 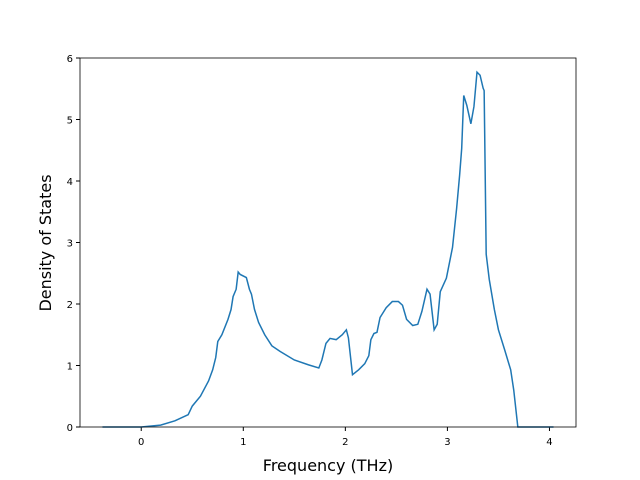 I want to click on y-tick-label: 5, so click(x=70, y=121).